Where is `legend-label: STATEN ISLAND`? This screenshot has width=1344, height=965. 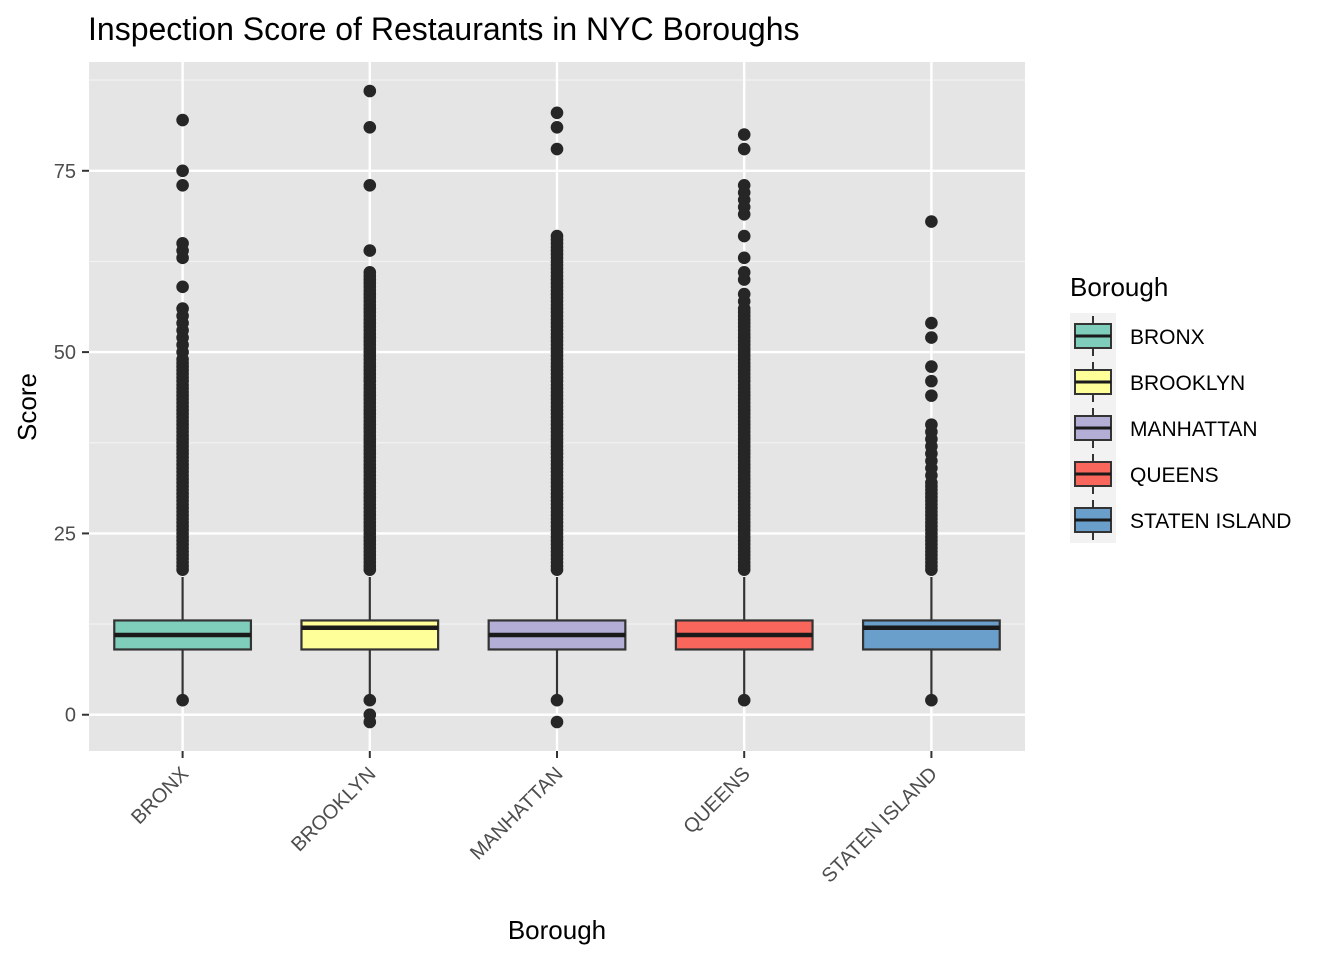 legend-label: STATEN ISLAND is located at coordinates (1210, 521).